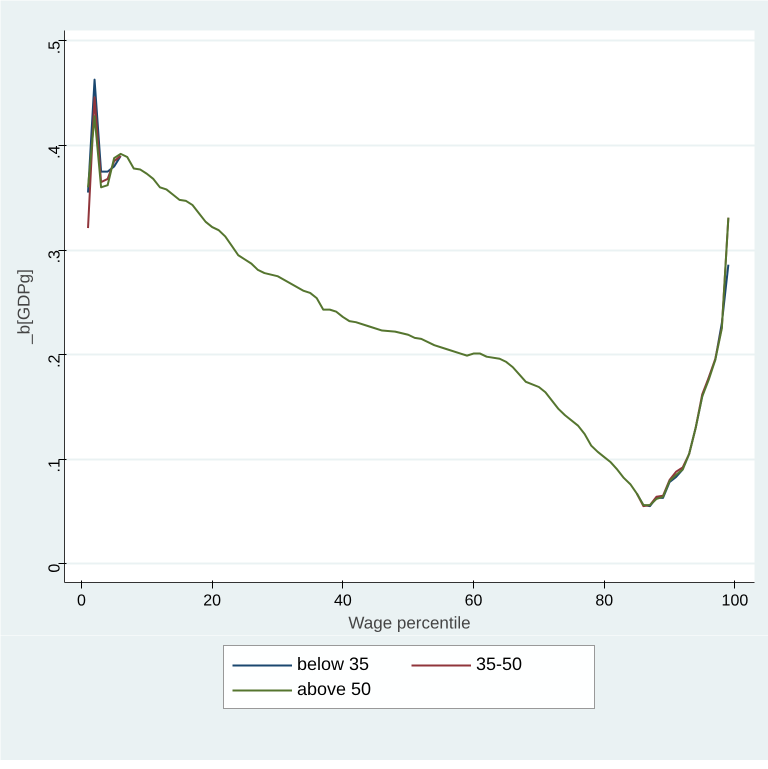  Describe the element at coordinates (55, 152) in the screenshot. I see `y-tick-label: .4` at that location.